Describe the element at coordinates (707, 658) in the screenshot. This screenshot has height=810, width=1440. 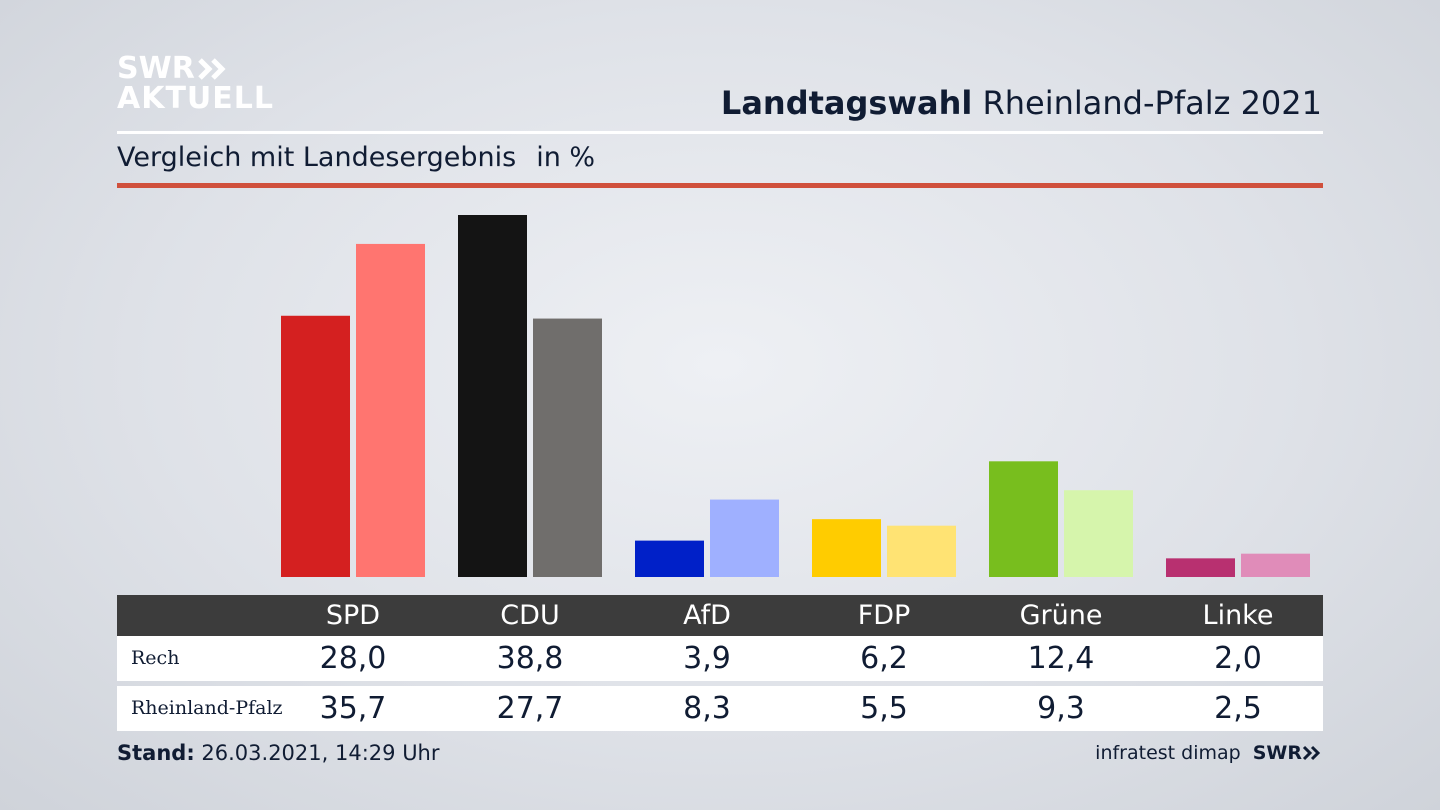
I see `value-afd-rech: 3,9` at that location.